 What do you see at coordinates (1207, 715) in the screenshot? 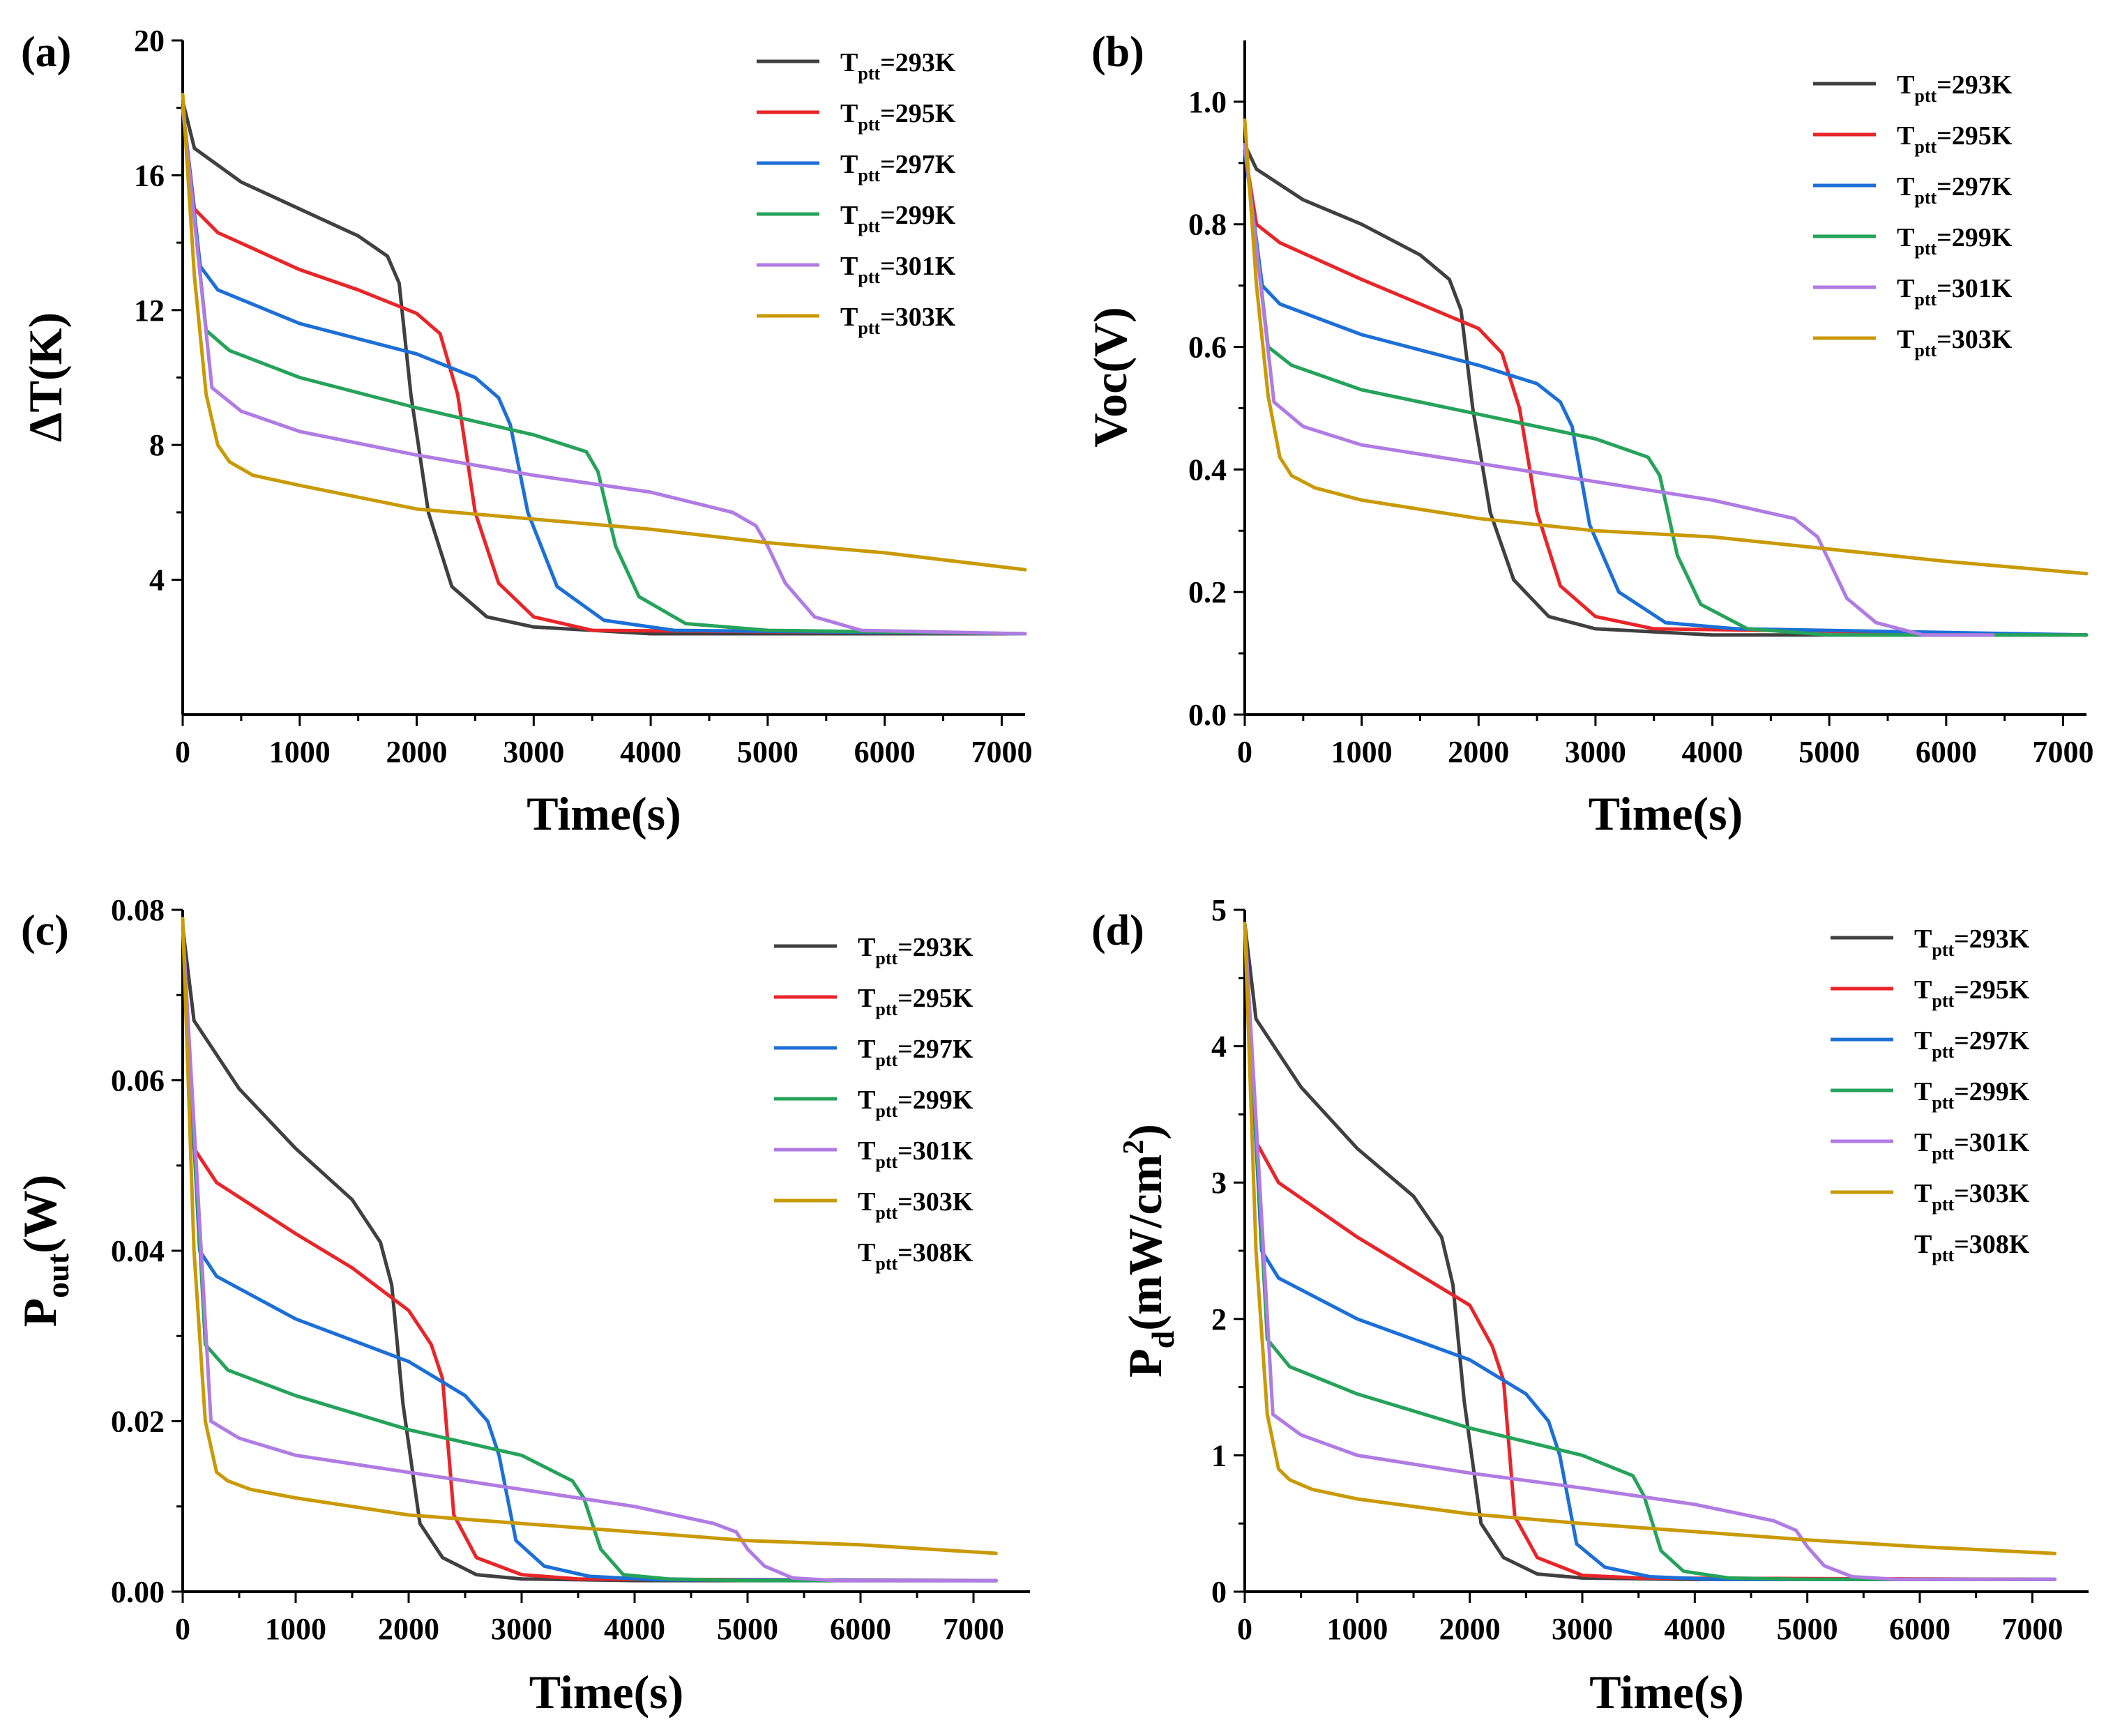
I see `y-tick-label: 0.0` at bounding box center [1207, 715].